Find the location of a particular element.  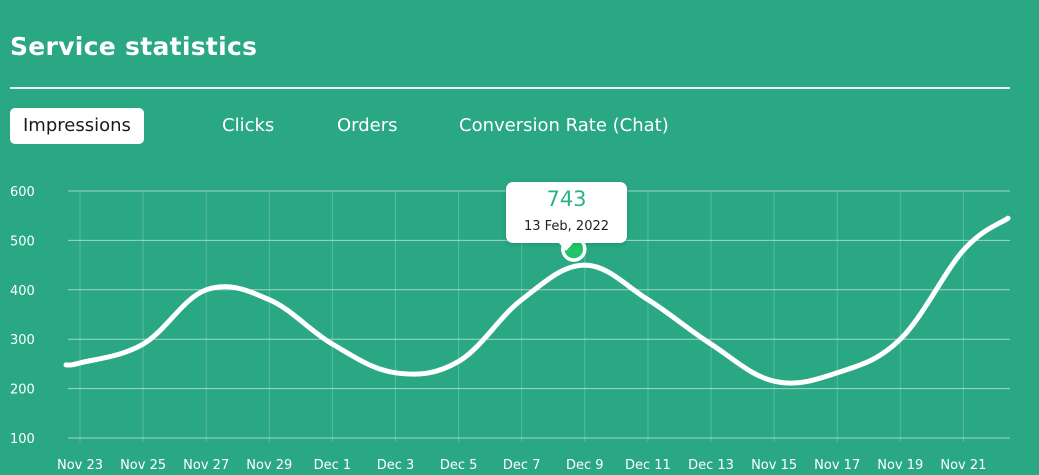

x-tick-label: Nov 27 is located at coordinates (206, 465).